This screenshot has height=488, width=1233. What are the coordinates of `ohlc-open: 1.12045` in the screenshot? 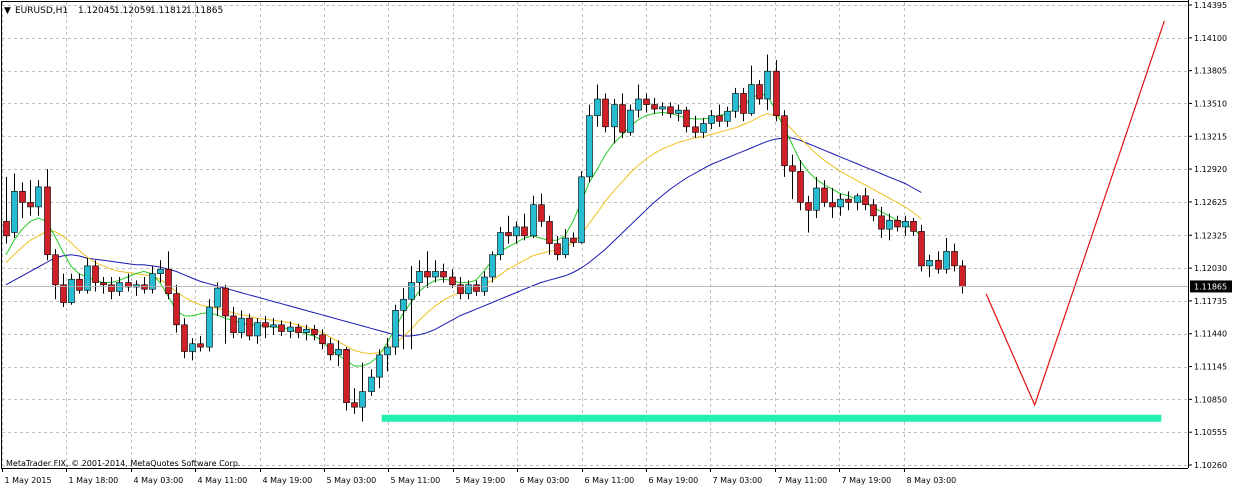 It's located at (96, 11).